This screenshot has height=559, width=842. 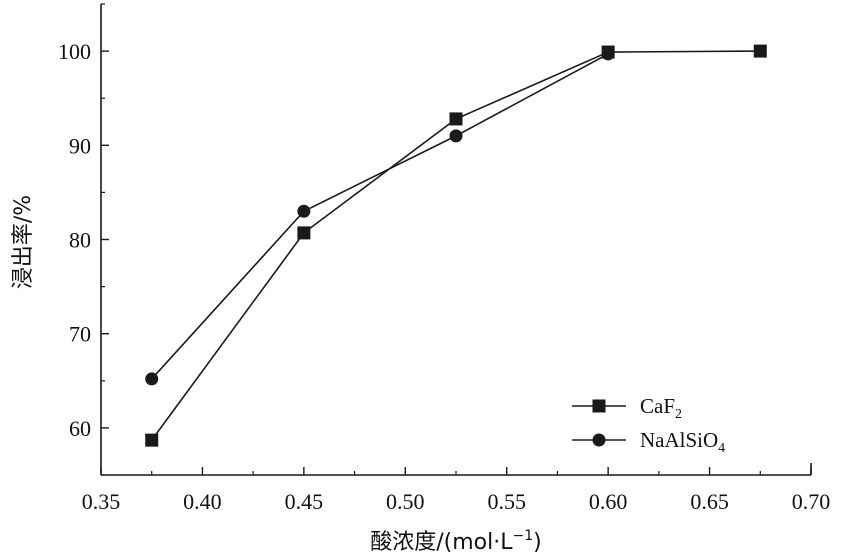 What do you see at coordinates (678, 414) in the screenshot?
I see `legend-label-subscript: 2` at bounding box center [678, 414].